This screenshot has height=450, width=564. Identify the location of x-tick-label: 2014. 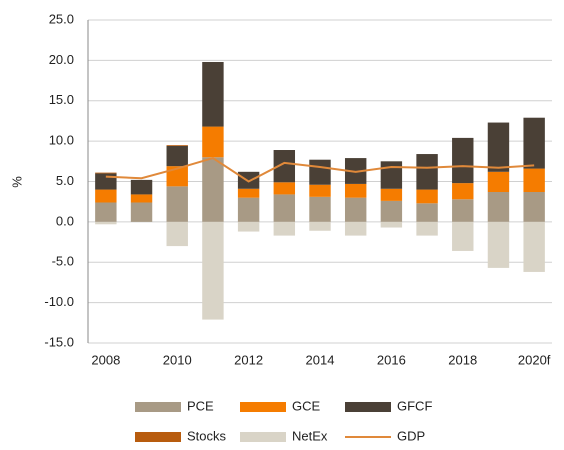
(320, 359).